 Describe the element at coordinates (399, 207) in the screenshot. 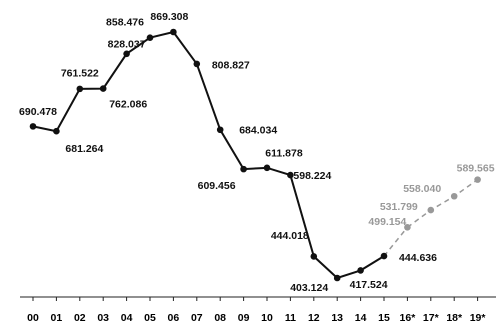

I see `data-label: 531.799` at that location.